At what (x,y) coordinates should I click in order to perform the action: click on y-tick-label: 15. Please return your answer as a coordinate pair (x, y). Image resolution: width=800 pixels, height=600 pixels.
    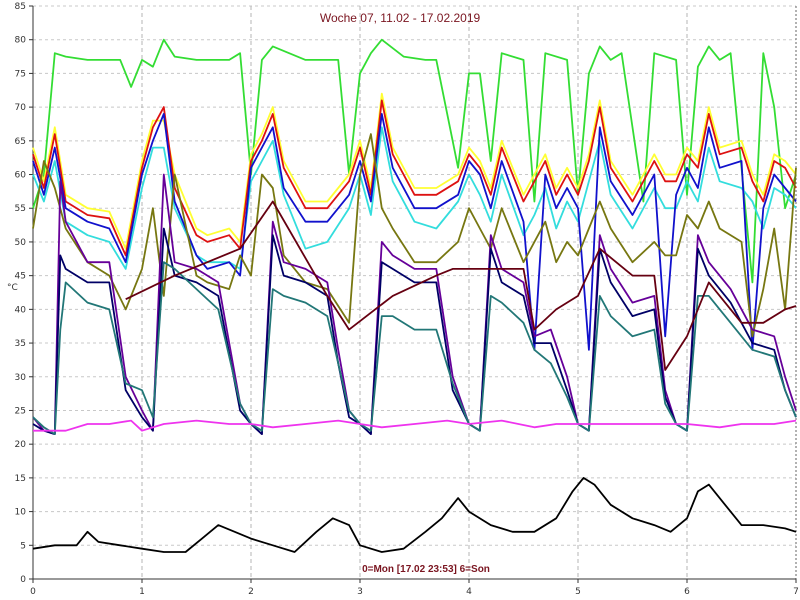
    Looking at the image, I should click on (20, 479).